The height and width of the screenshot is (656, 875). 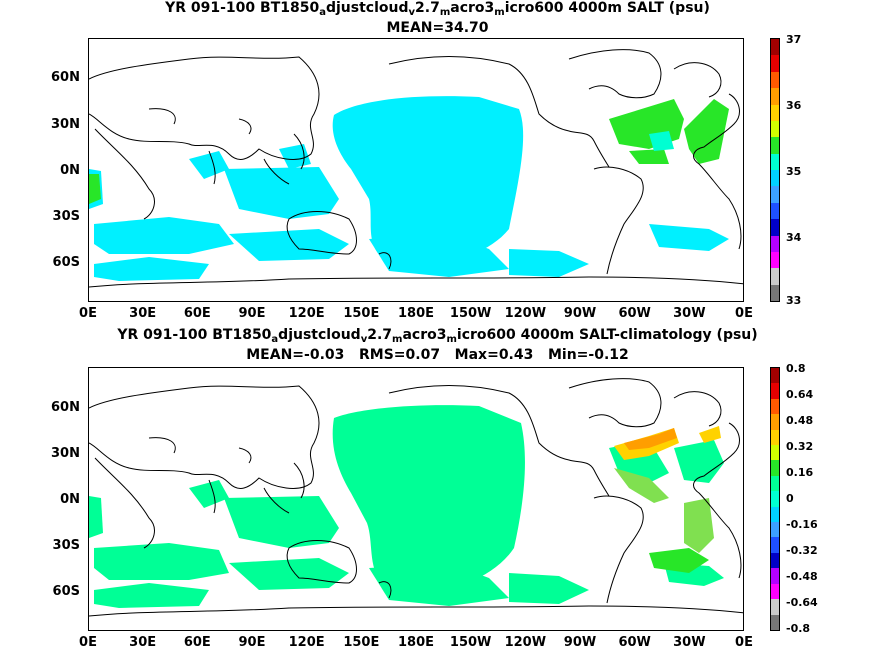 What do you see at coordinates (796, 368) in the screenshot?
I see `bottom-colorbar-label: 0.8` at bounding box center [796, 368].